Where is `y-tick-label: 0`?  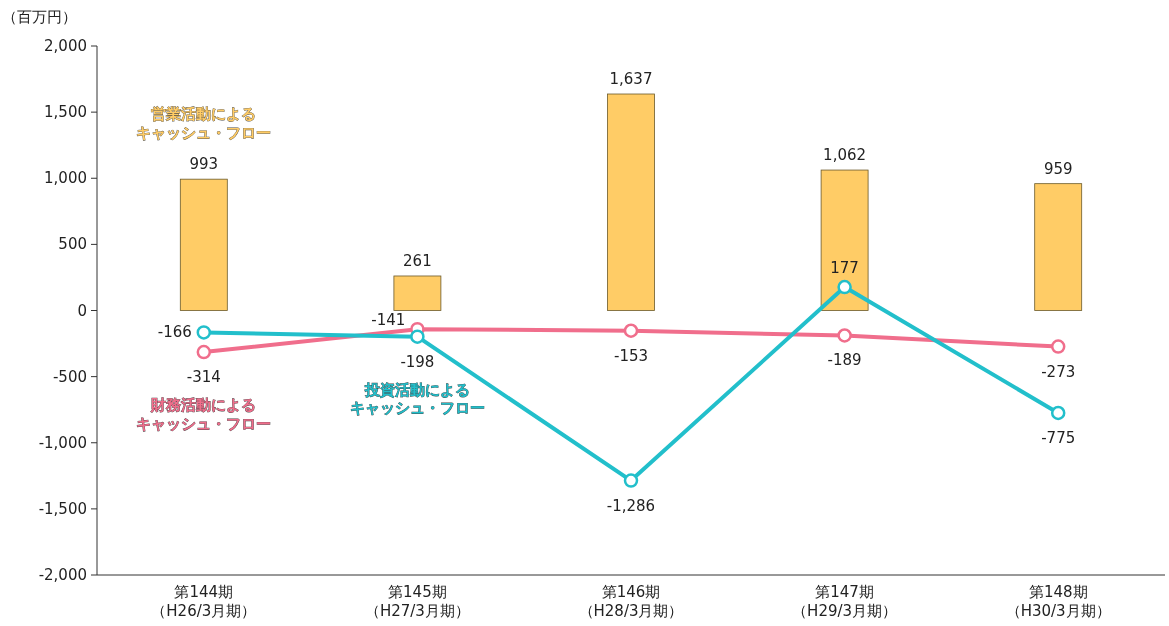
y-tick-label: 0 is located at coordinates (82, 310).